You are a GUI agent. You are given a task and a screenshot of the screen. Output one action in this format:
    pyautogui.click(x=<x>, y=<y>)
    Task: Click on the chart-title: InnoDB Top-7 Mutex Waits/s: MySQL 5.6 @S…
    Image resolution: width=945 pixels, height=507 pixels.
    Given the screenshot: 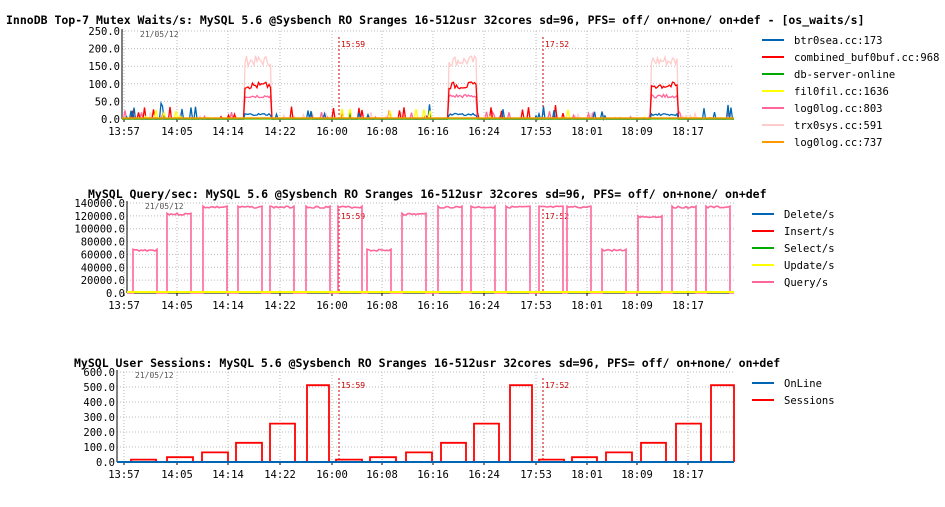 What is the action you would take?
    pyautogui.click(x=435, y=20)
    